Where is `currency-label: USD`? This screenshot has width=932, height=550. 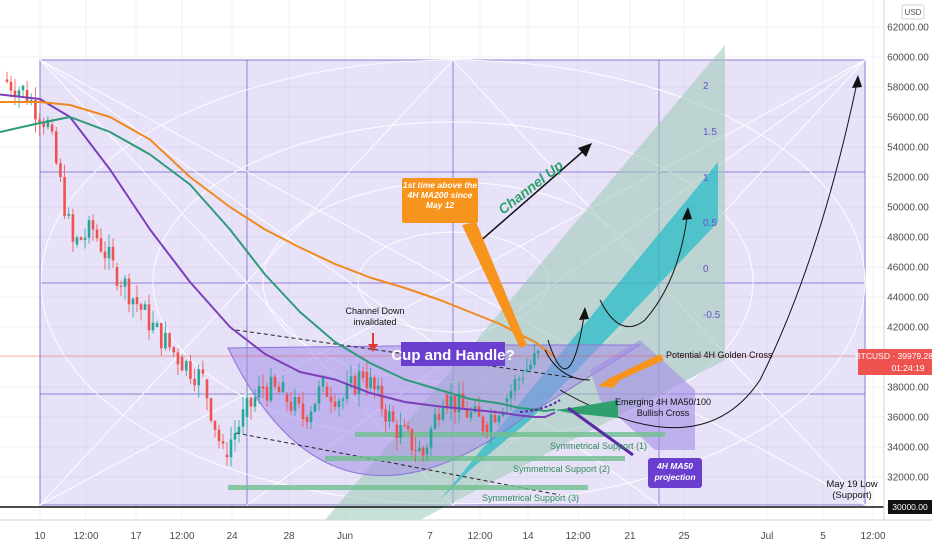
currency-label: USD is located at coordinates (913, 12).